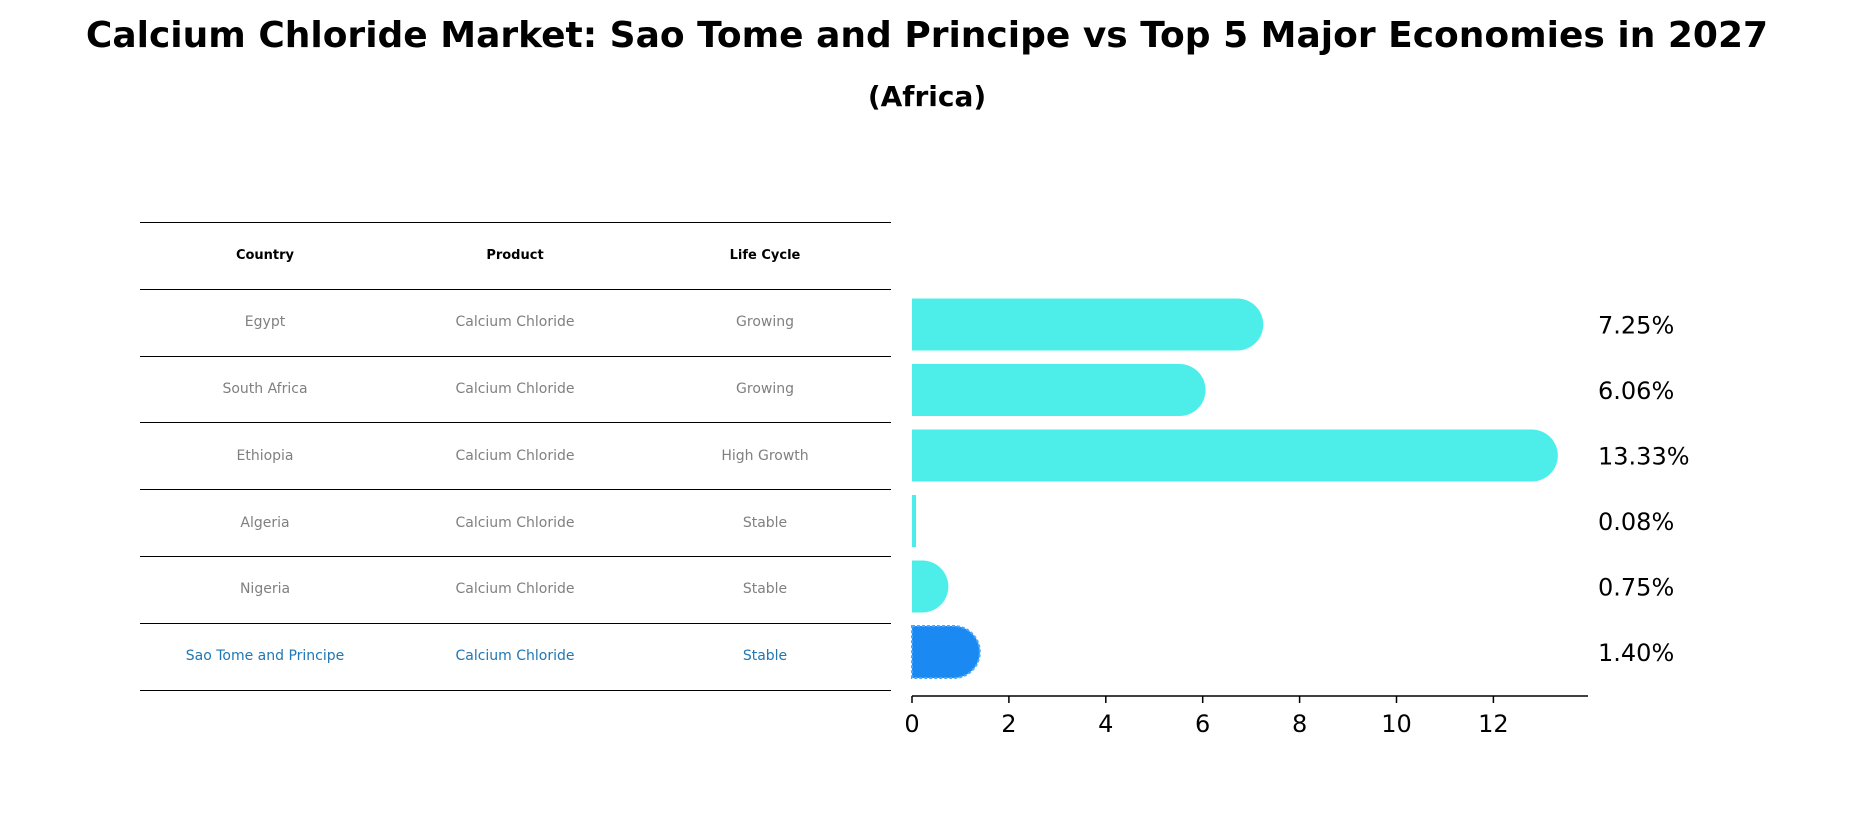 This screenshot has height=823, width=1854. What do you see at coordinates (1636, 326) in the screenshot?
I see `bar-value-label: 7.25%` at bounding box center [1636, 326].